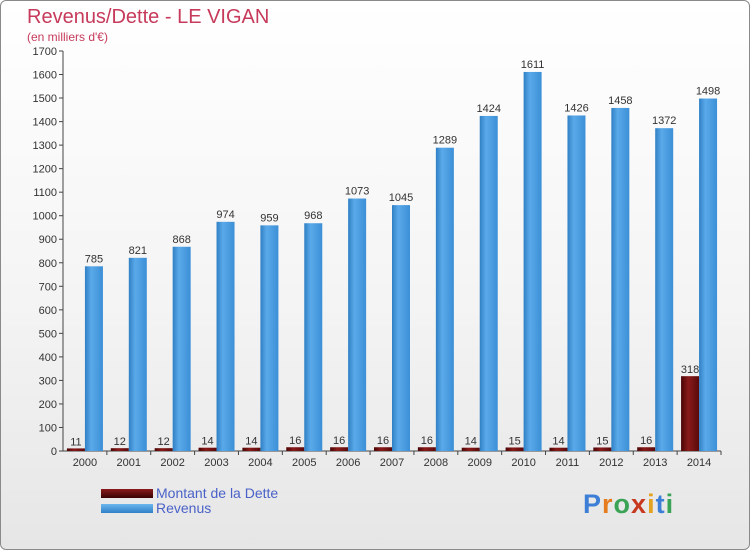 This screenshot has height=550, width=750. Describe the element at coordinates (75, 442) in the screenshot. I see `data-label-dette: 11` at that location.